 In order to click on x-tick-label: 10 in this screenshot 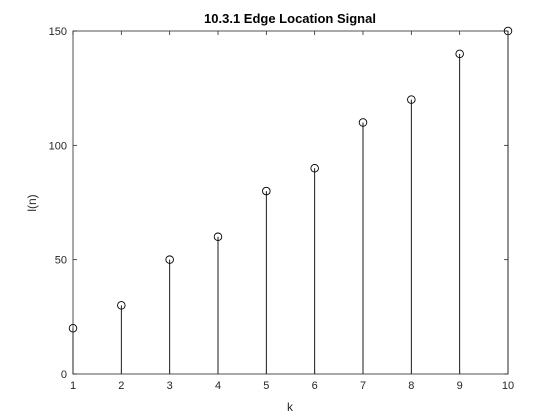, I will do `click(508, 386)`.